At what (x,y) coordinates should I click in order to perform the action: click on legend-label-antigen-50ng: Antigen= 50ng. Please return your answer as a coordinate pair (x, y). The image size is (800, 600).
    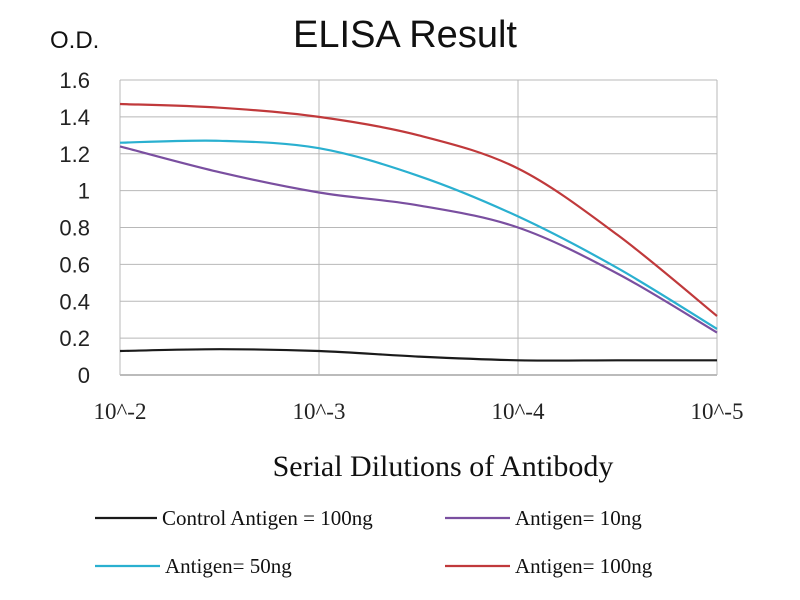
    Looking at the image, I should click on (228, 566).